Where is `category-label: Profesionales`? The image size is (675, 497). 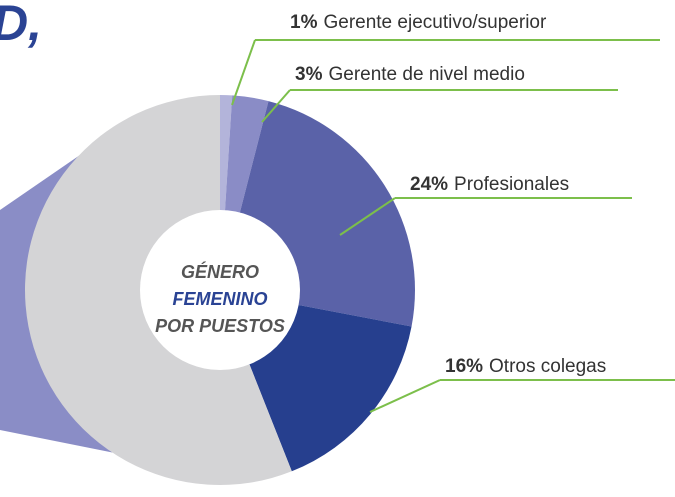
category-label: Profesionales is located at coordinates (511, 184).